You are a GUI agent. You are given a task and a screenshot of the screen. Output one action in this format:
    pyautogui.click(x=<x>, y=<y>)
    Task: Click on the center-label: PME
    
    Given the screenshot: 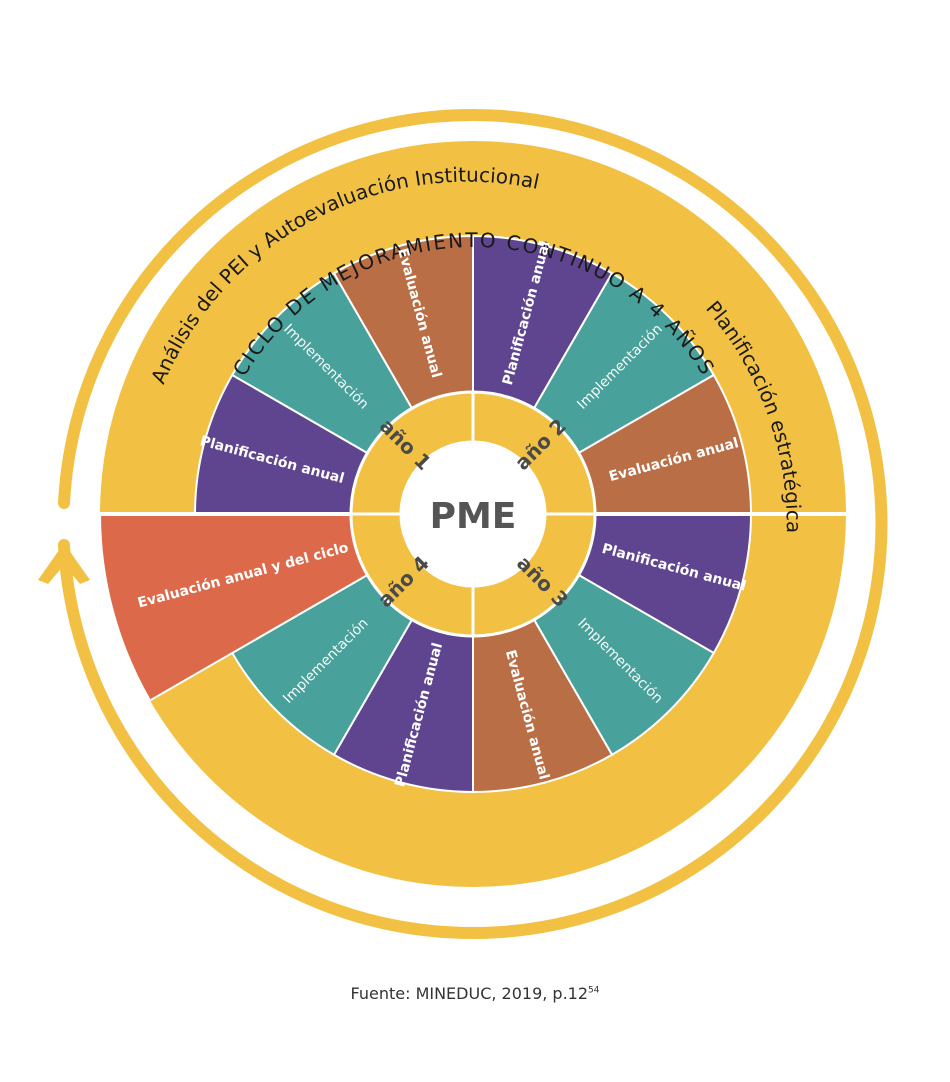 What is the action you would take?
    pyautogui.click(x=473, y=516)
    